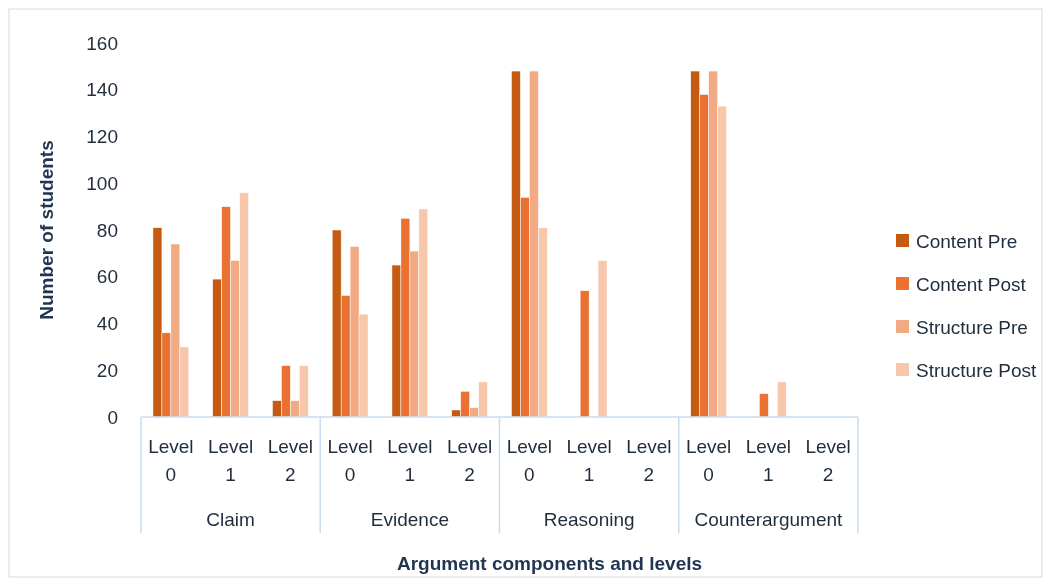 The width and height of the screenshot is (1051, 586). What do you see at coordinates (107, 230) in the screenshot?
I see `y-tick-label: 80` at bounding box center [107, 230].